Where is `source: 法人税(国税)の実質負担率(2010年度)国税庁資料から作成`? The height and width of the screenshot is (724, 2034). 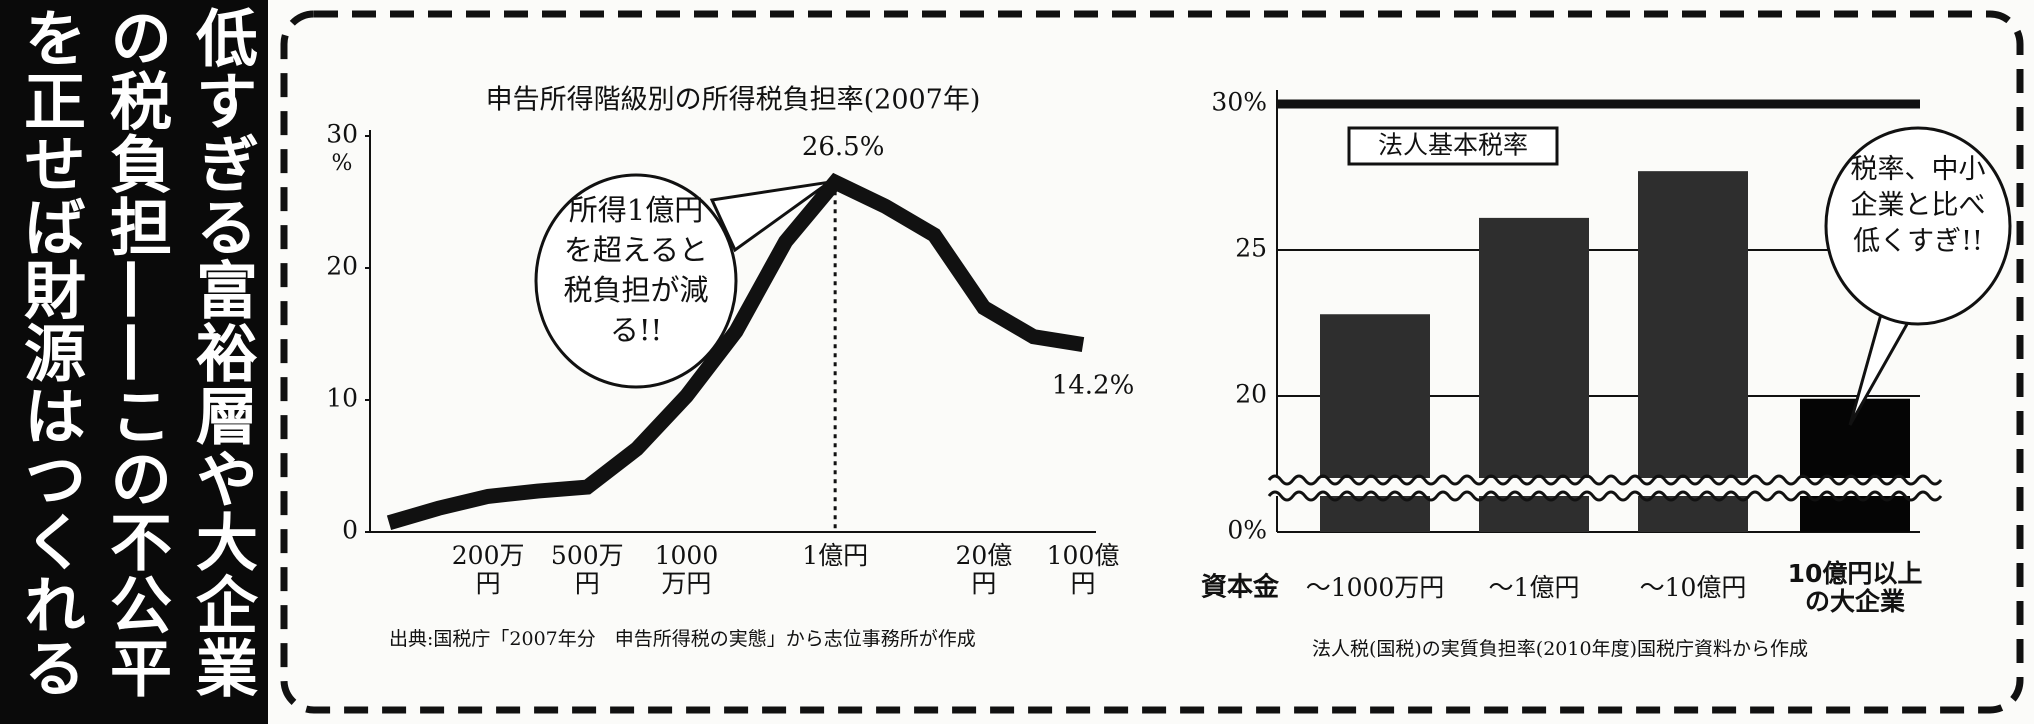
source: 法人税(国税)の実質負担率(2010年度)国税庁資料から作成 is located at coordinates (1560, 649).